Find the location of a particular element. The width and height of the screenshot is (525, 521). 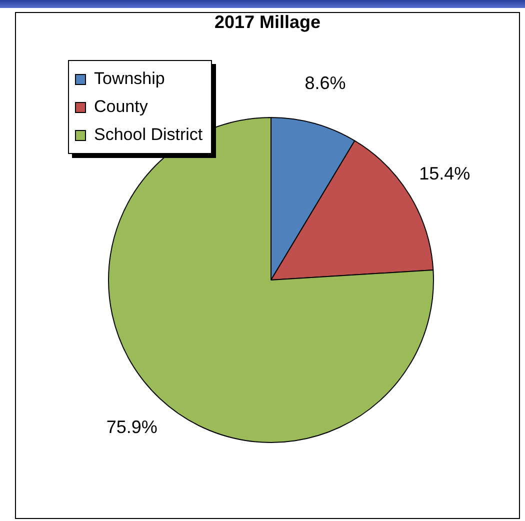

legend-label: School District is located at coordinates (148, 135).